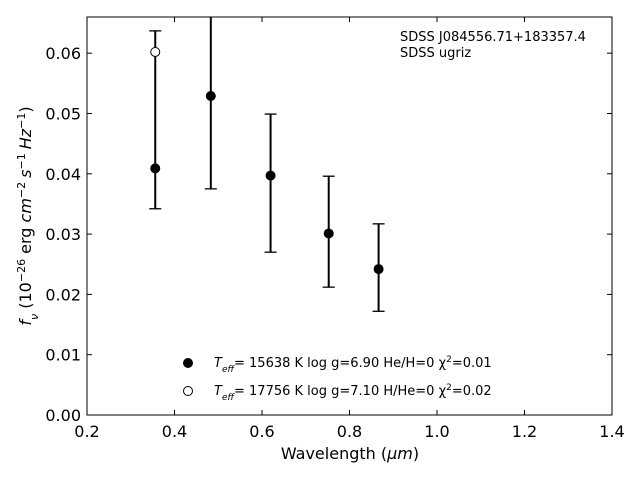 This screenshot has height=484, width=640. What do you see at coordinates (334, 453) in the screenshot?
I see `x-axis-label-text: Wavelength (` at bounding box center [334, 453].